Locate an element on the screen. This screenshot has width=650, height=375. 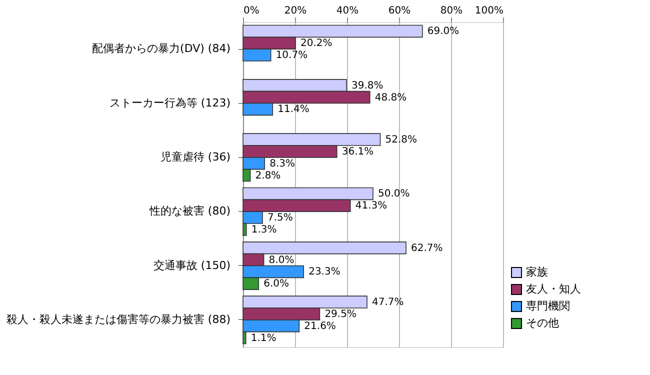
x-tick-label: 100% is located at coordinates (489, 11).